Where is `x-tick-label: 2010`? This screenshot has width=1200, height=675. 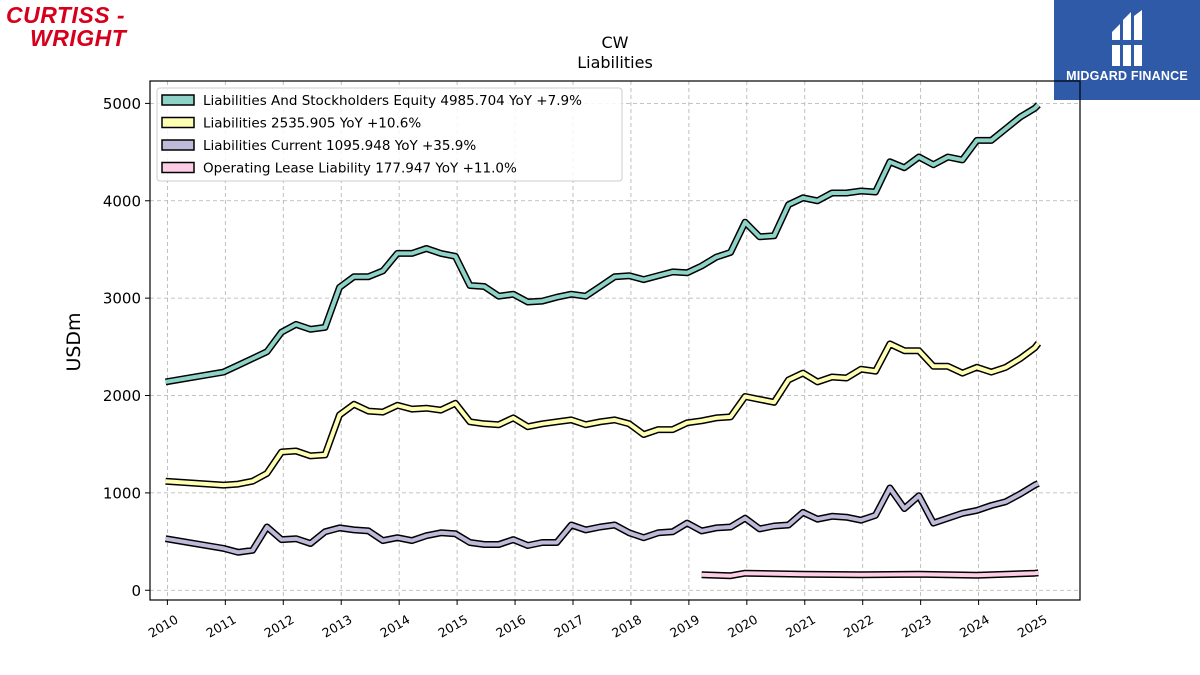
x-tick-label: 2010 is located at coordinates (163, 626).